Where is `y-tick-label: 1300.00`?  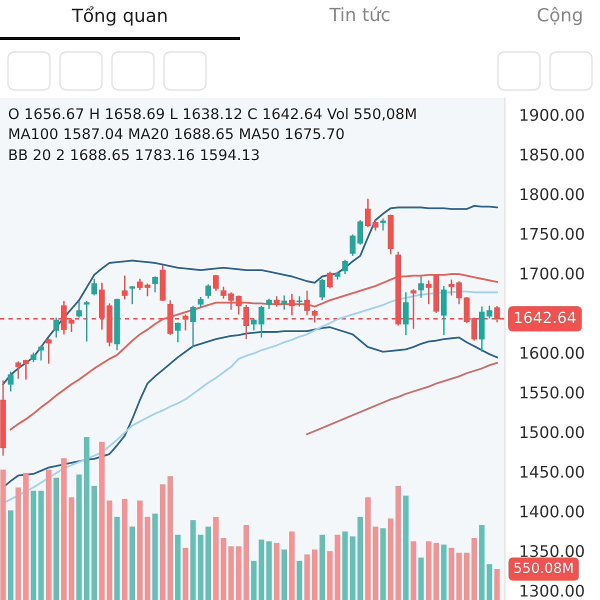
y-tick-label: 1300.00 is located at coordinates (552, 590).